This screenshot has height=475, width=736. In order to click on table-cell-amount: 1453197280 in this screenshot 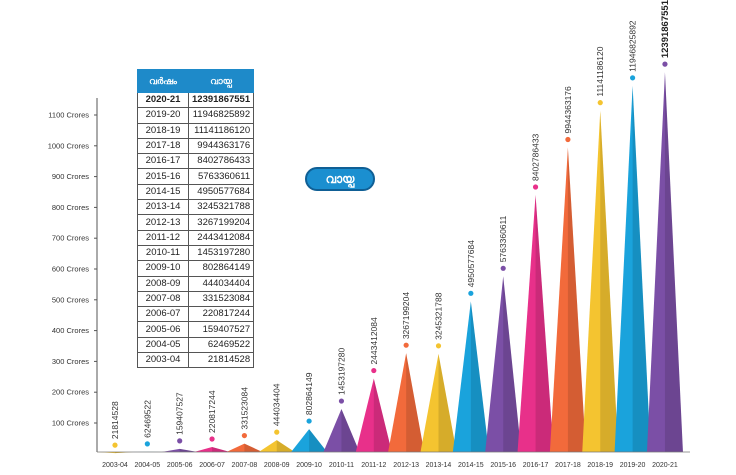, I will do `click(221, 253)`.